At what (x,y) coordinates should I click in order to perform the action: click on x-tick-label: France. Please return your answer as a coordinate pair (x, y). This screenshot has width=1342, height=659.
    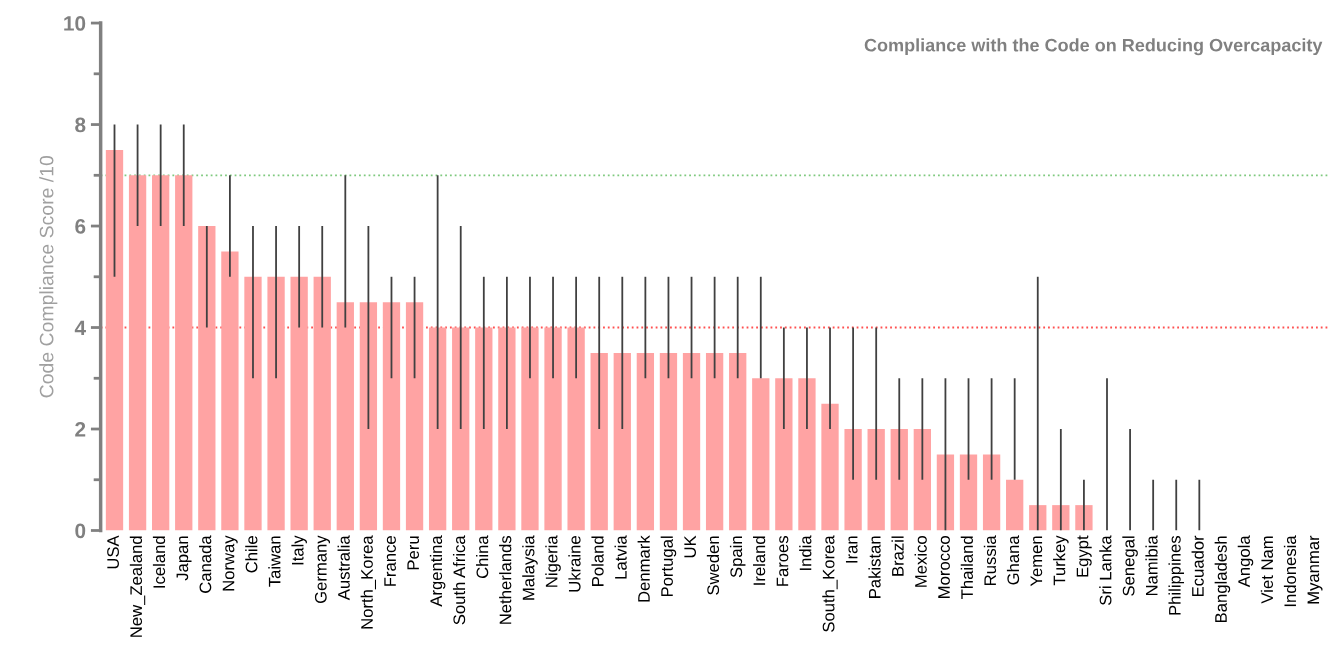
    Looking at the image, I should click on (390, 561).